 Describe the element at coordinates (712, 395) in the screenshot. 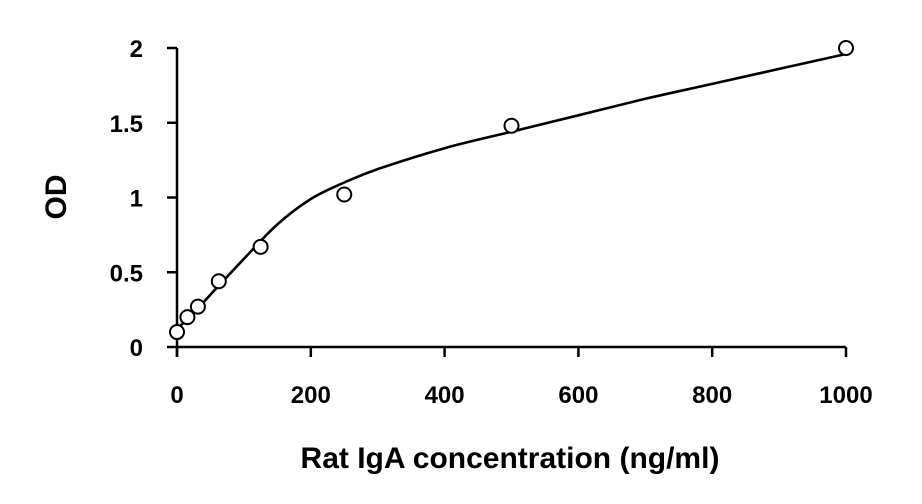

I see `x-tick-label: 800` at that location.